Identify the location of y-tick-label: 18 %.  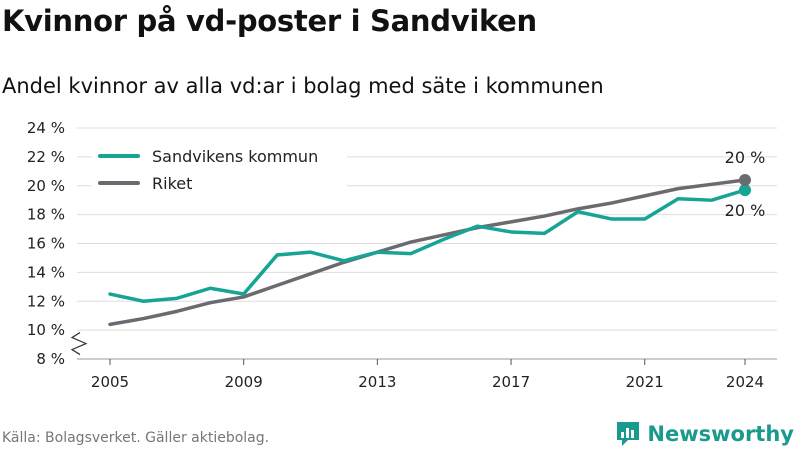
(46, 215).